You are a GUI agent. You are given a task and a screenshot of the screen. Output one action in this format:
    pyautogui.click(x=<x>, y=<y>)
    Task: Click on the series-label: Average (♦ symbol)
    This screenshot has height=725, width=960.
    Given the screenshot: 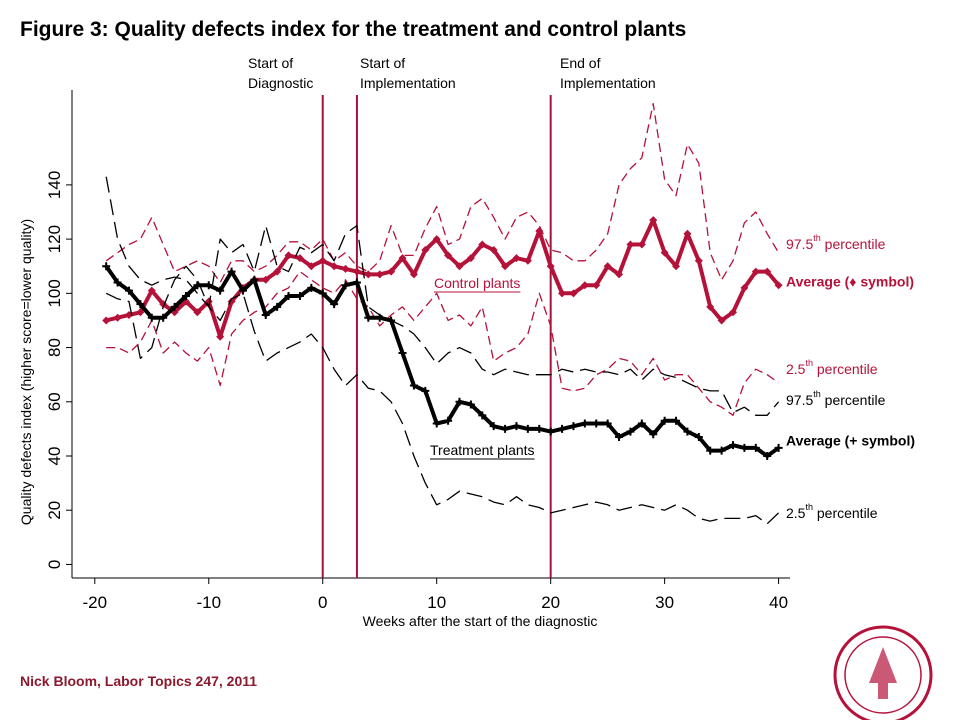 What is the action you would take?
    pyautogui.click(x=850, y=282)
    